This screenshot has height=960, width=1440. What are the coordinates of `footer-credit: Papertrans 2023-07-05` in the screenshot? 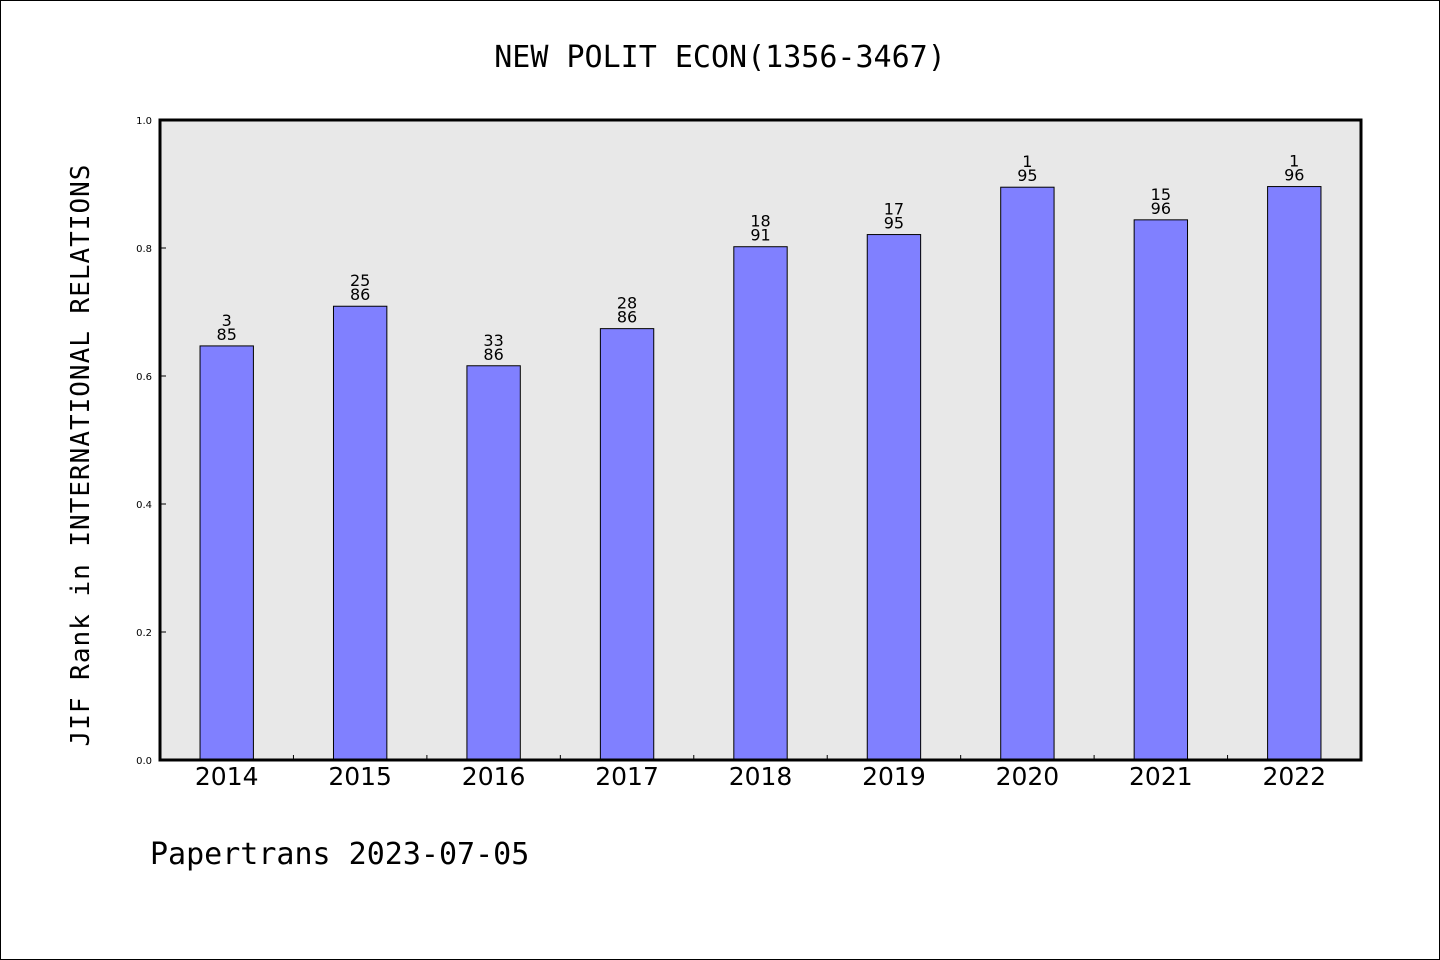 It's located at (339, 854).